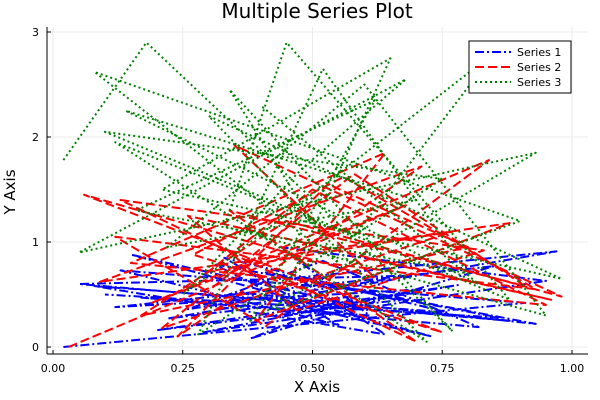 This screenshot has width=600, height=400. What do you see at coordinates (317, 11) in the screenshot?
I see `chart-title: Multiple Series Plot` at bounding box center [317, 11].